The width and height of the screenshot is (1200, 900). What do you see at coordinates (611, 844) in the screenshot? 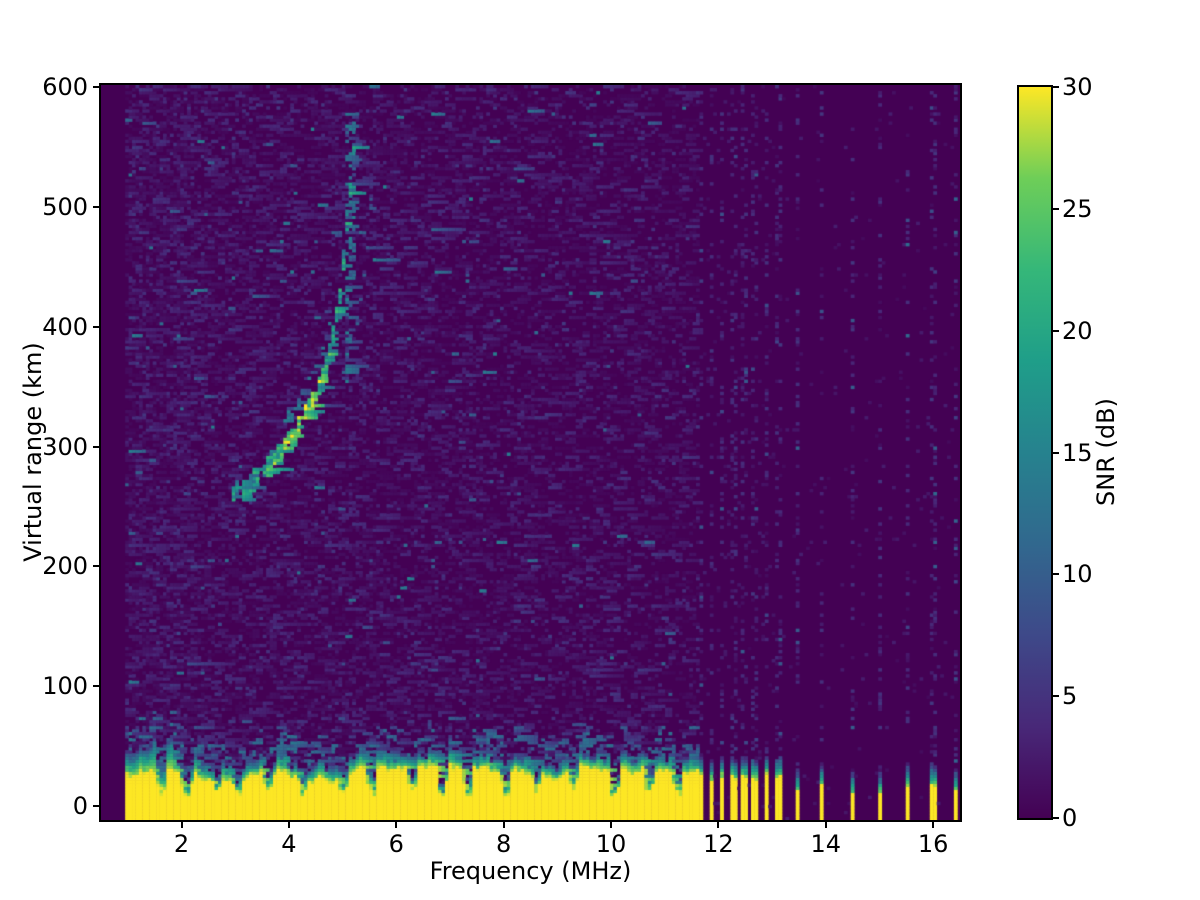
I see `x-tick-label: 10` at bounding box center [611, 844].